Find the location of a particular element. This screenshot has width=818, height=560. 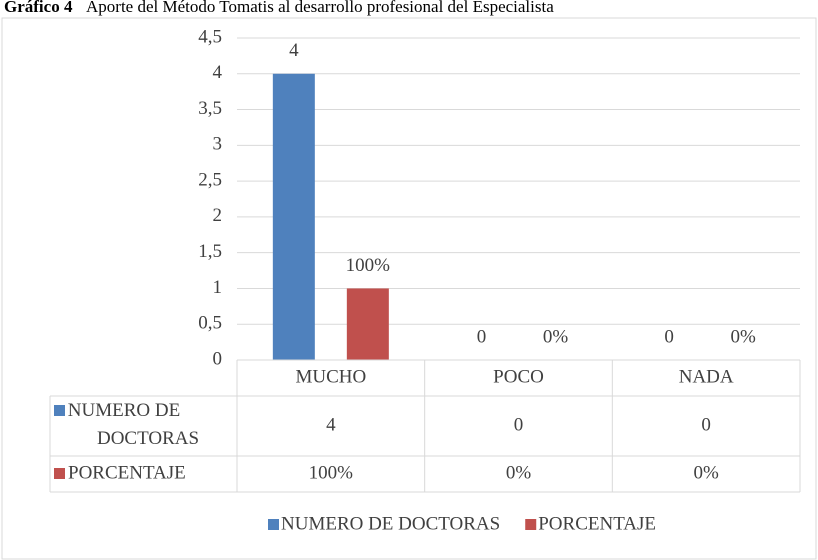

table-cell: 100% is located at coordinates (331, 472).